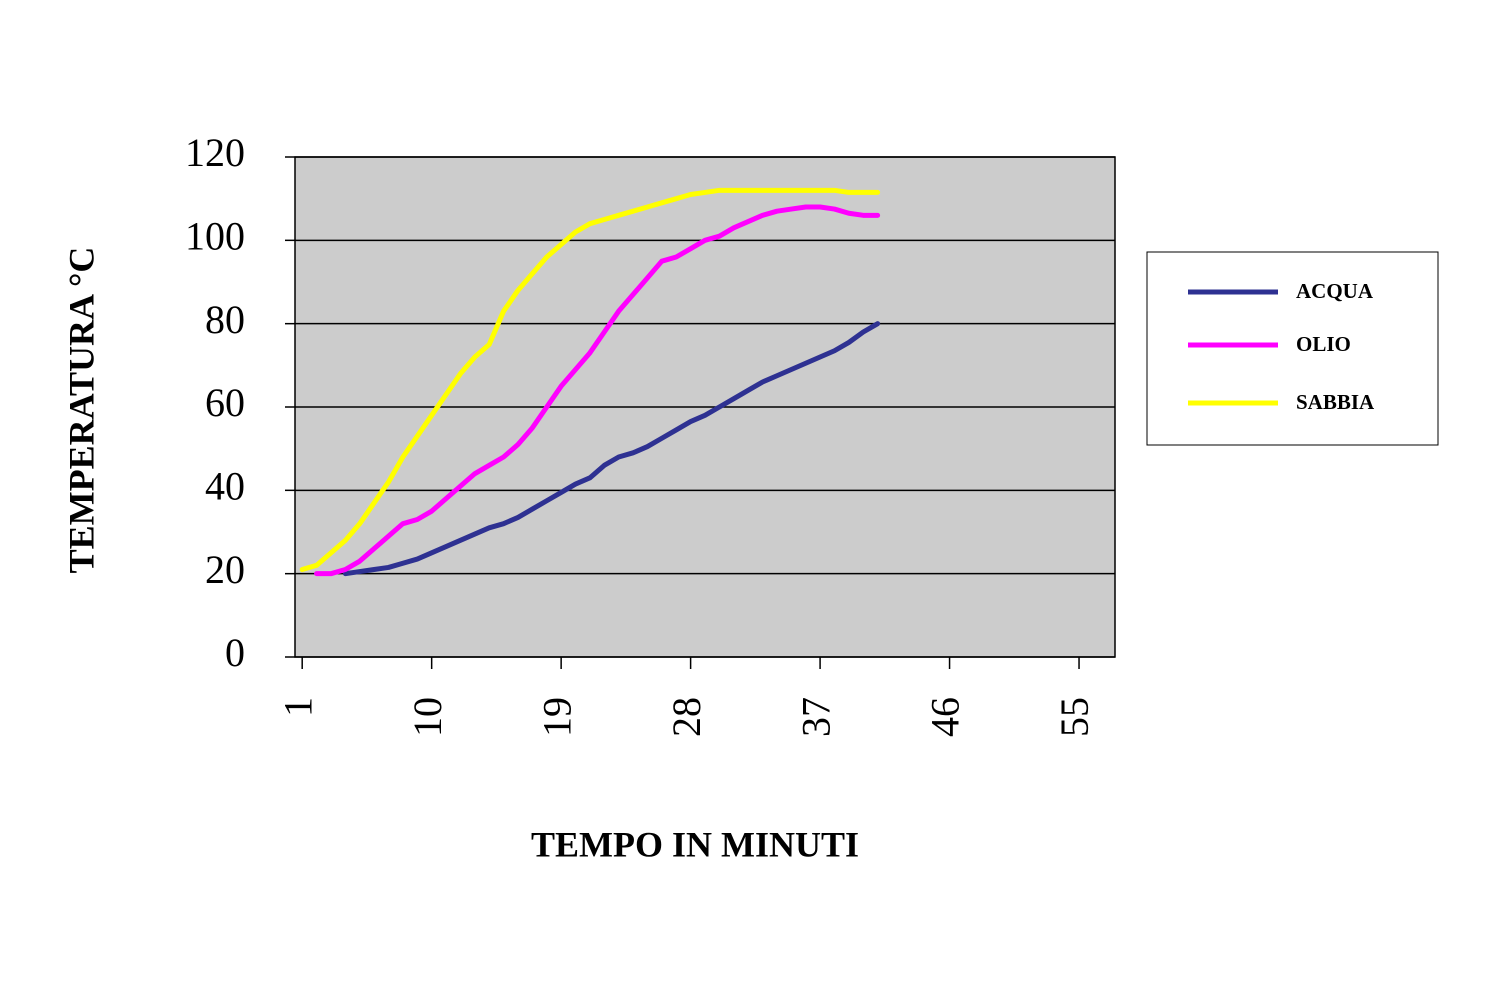 This screenshot has width=1500, height=1000. What do you see at coordinates (81, 410) in the screenshot?
I see `y-axis-title: TEMPERATURA °C` at bounding box center [81, 410].